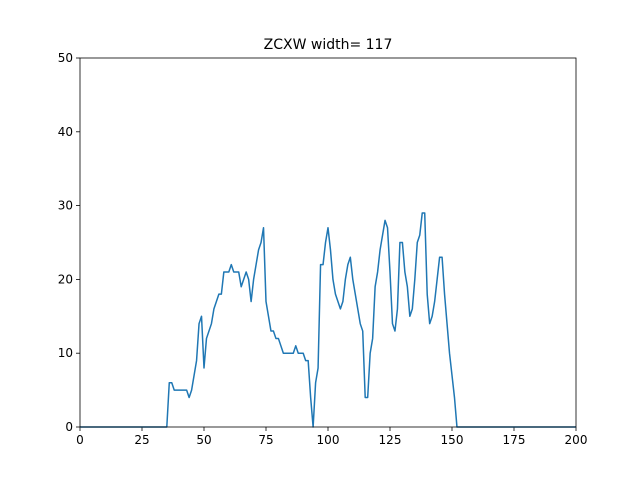 The height and width of the screenshot is (484, 640). What do you see at coordinates (203, 440) in the screenshot?
I see `x-tick-label: 50` at bounding box center [203, 440].